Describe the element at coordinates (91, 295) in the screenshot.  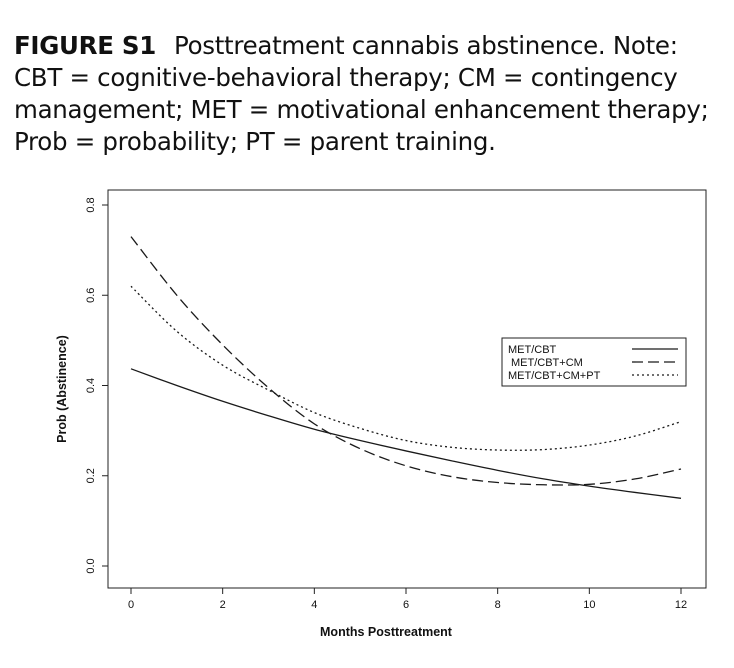
I see `y-tick-label: 0.6` at that location.